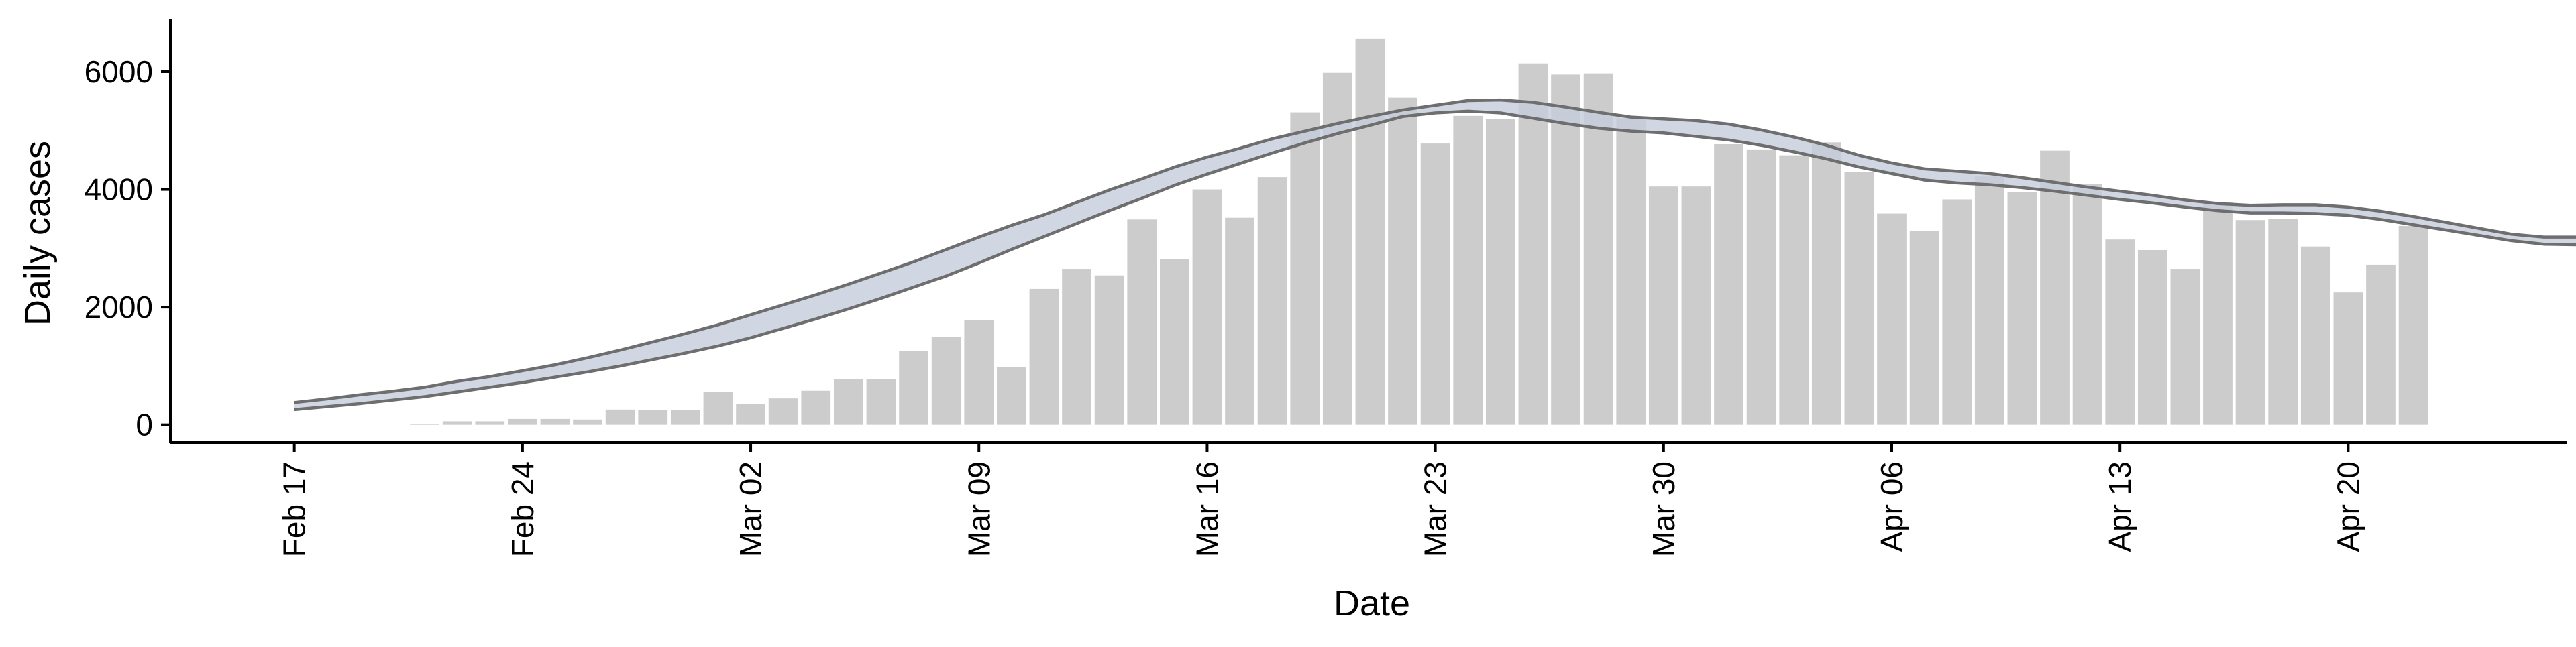 The width and height of the screenshot is (2576, 647). Describe the element at coordinates (294, 509) in the screenshot. I see `x-tick-label: Feb 17` at that location.